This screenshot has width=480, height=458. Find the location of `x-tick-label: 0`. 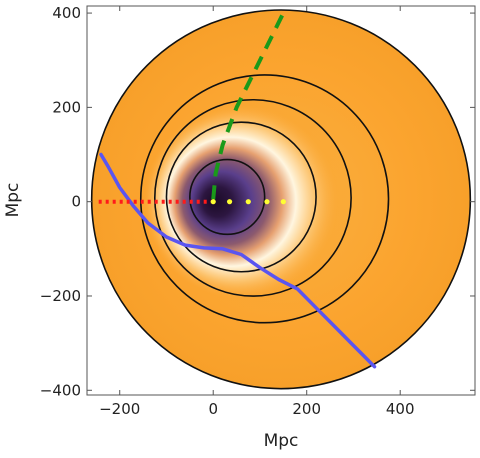

x-tick-label: 0 is located at coordinates (213, 409).